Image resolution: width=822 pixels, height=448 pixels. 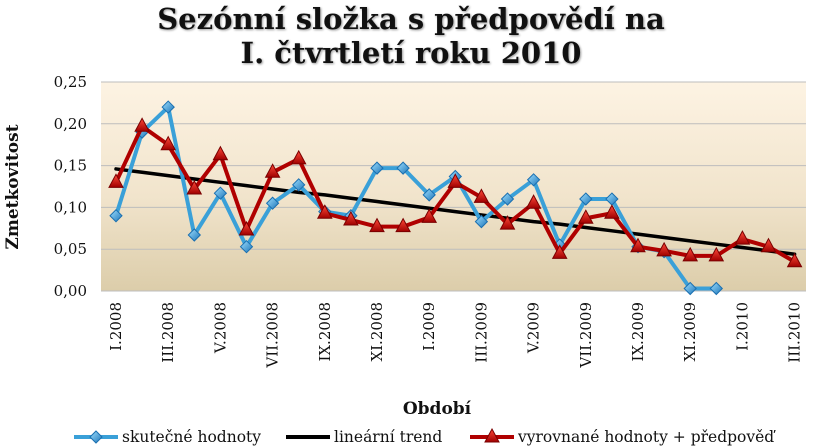 What do you see at coordinates (70, 249) in the screenshot?
I see `y-tick-label: 0,05` at bounding box center [70, 249].